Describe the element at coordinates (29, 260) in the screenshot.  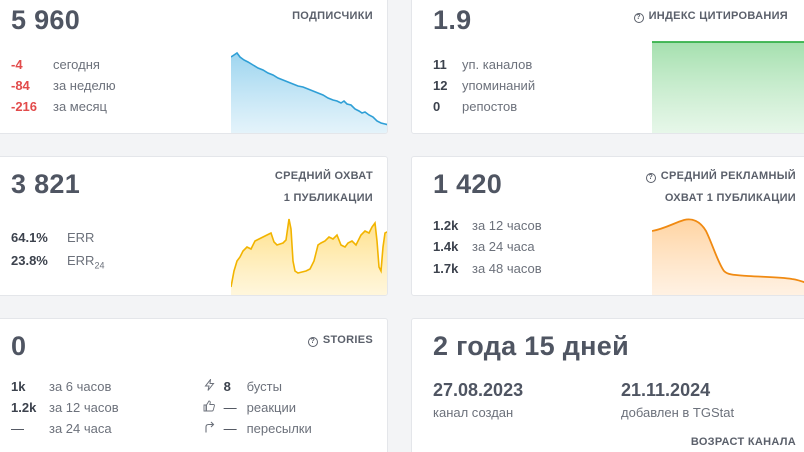
I see `err24-value: 23.8%` at that location.